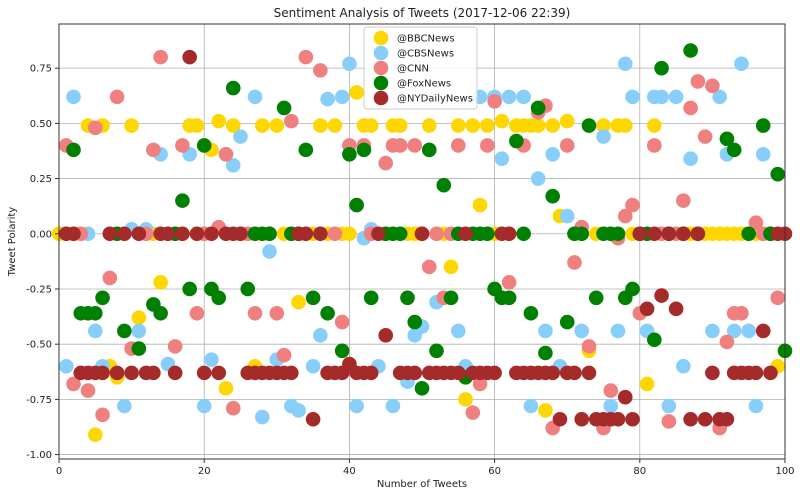 This screenshot has width=800, height=500. What do you see at coordinates (381, 83) in the screenshot?
I see `legend-marker` at bounding box center [381, 83].